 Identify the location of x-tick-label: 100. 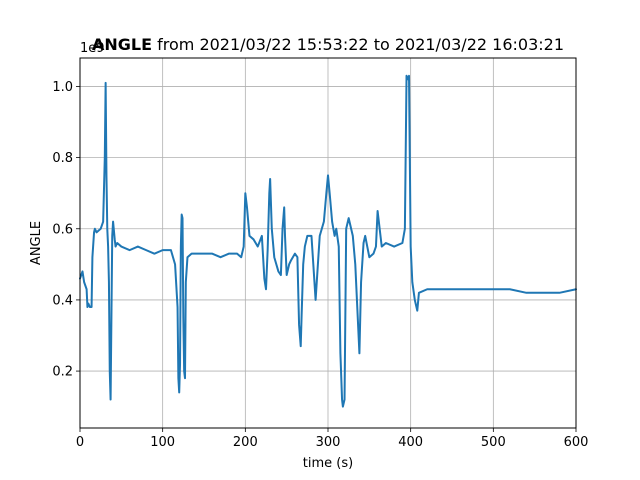
(162, 442).